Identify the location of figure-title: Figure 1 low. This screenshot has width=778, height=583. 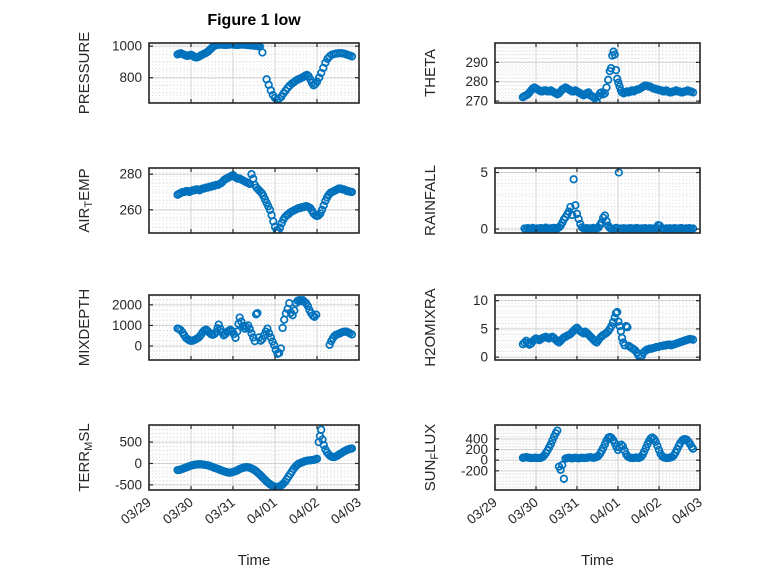
(254, 20).